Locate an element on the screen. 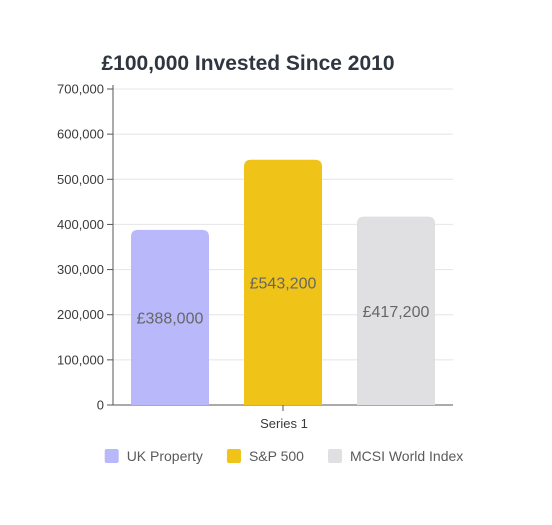 The width and height of the screenshot is (552, 525). bar-mcsi-world-index is located at coordinates (396, 310).